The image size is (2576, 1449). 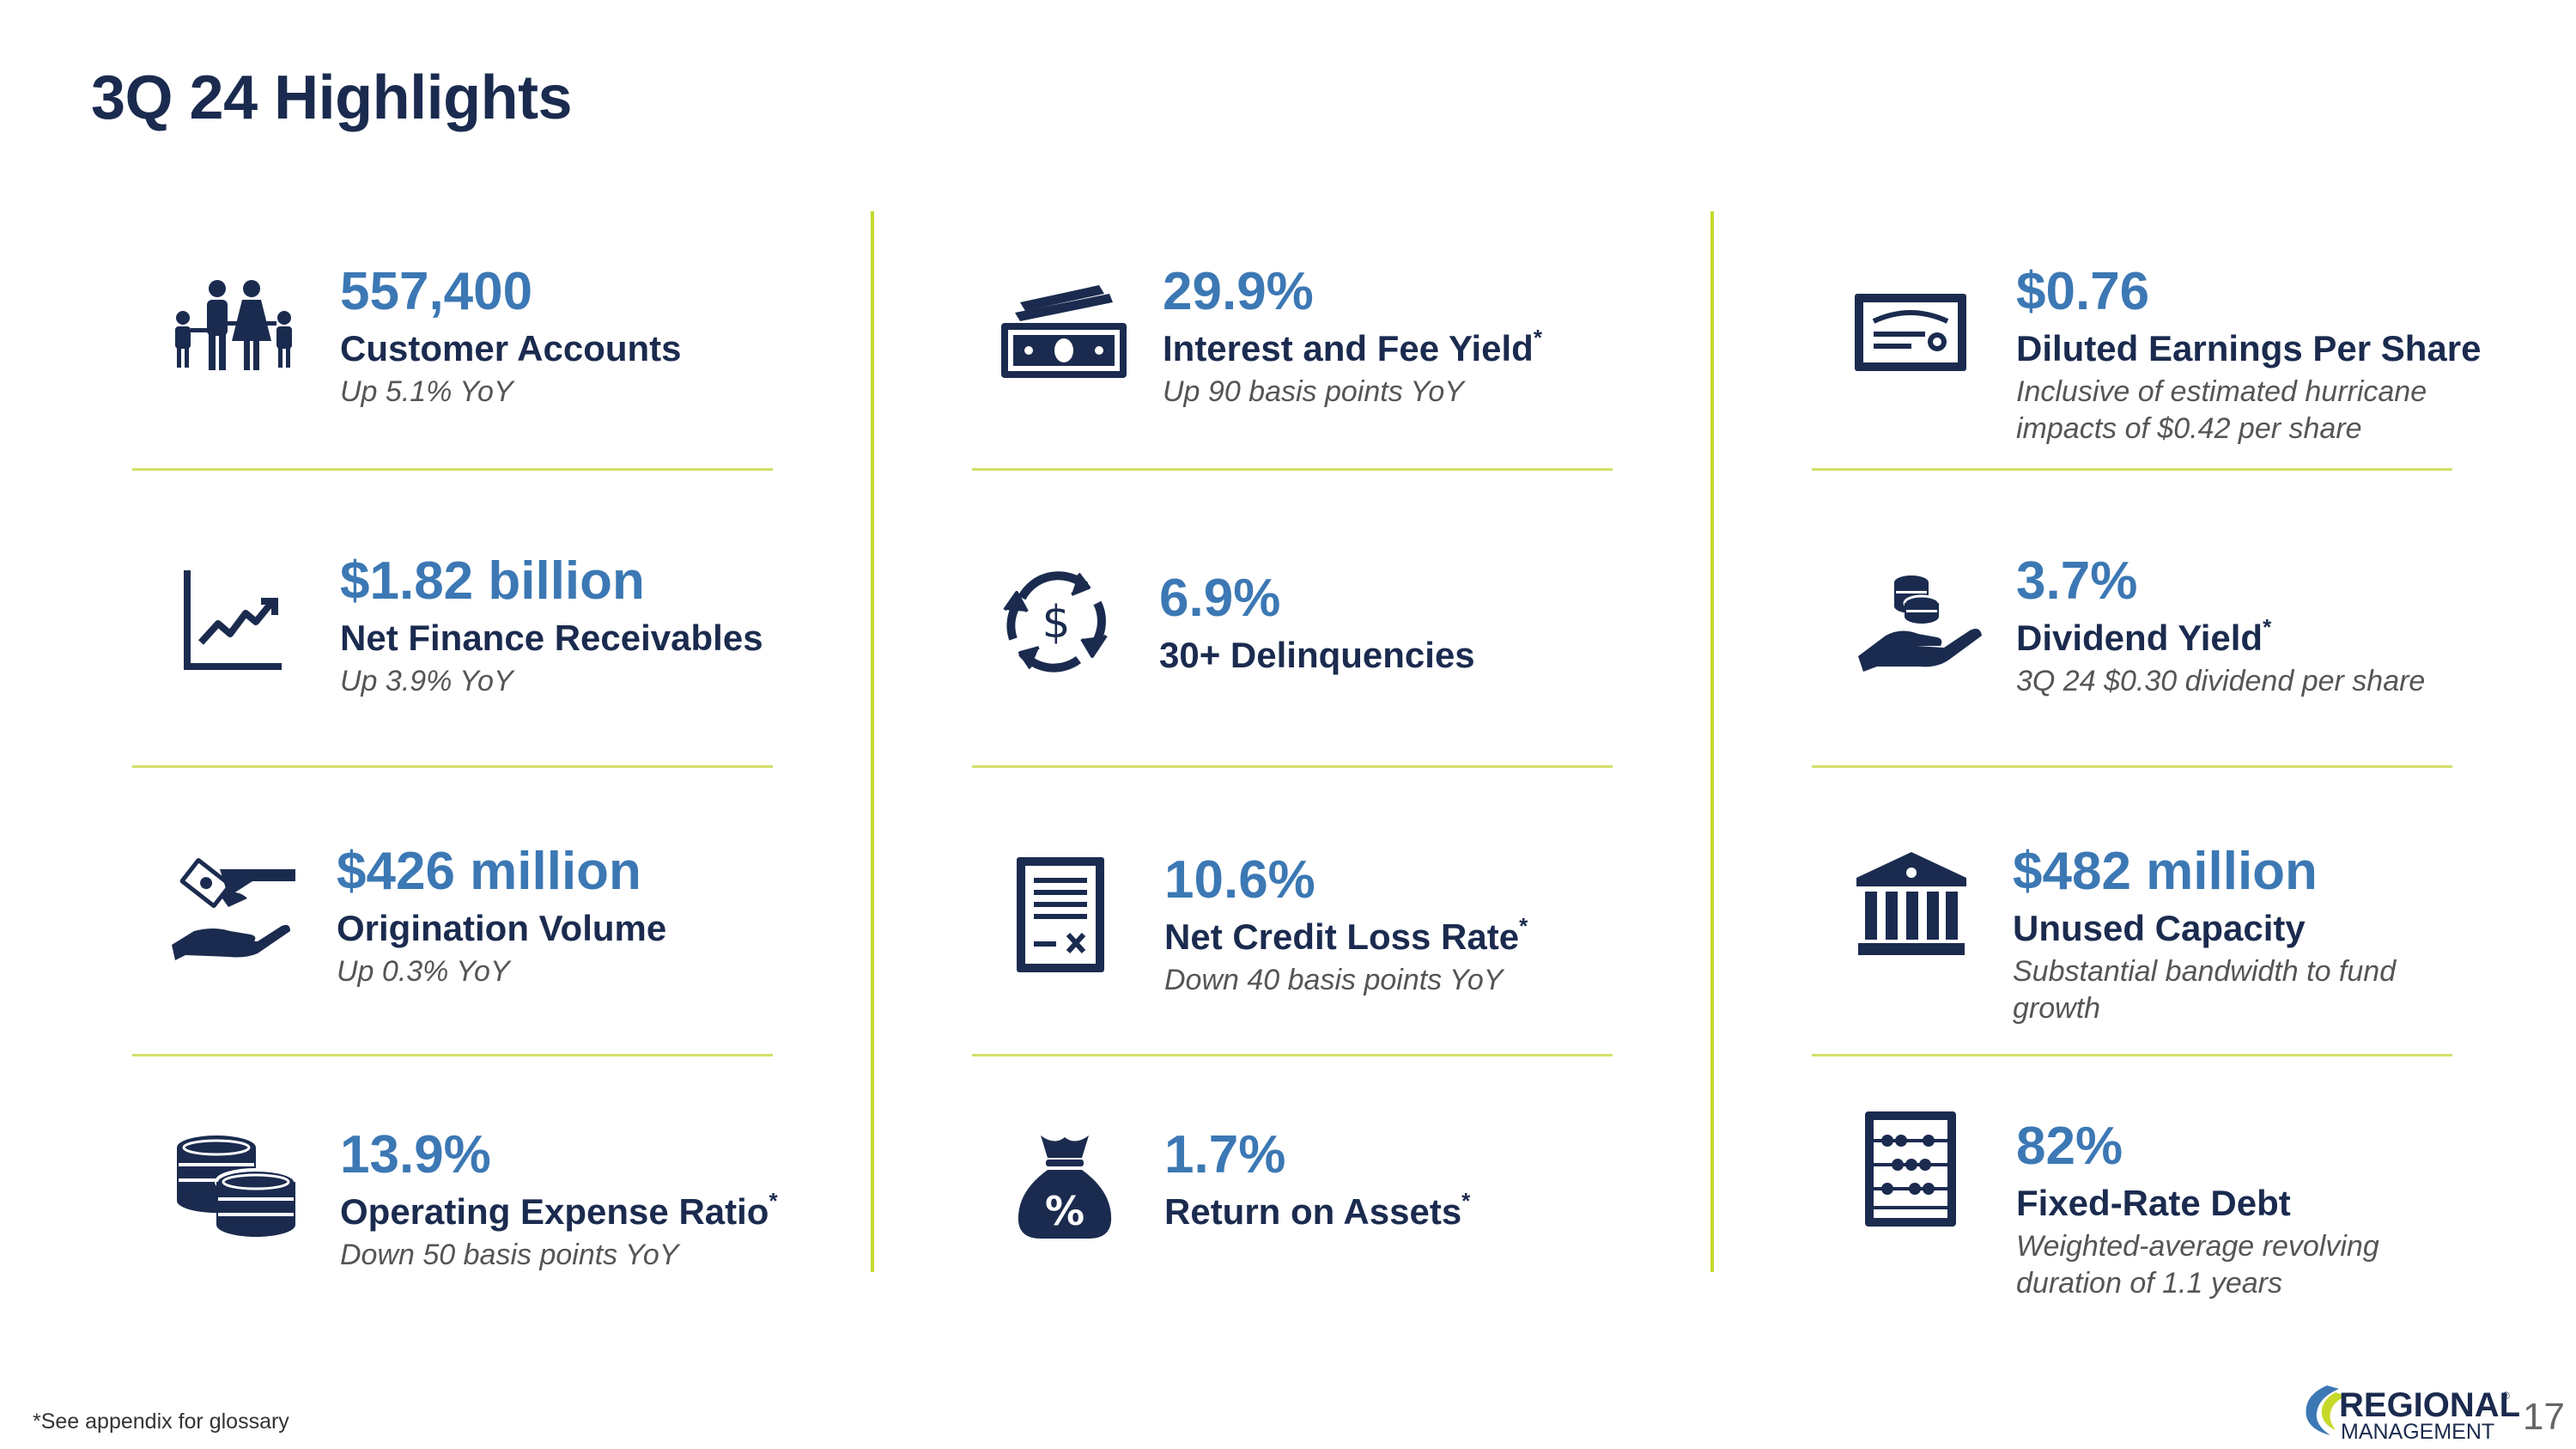 I want to click on regional-management-logo: REGIONAL ® MANAGEMENT, so click(x=2411, y=1412).